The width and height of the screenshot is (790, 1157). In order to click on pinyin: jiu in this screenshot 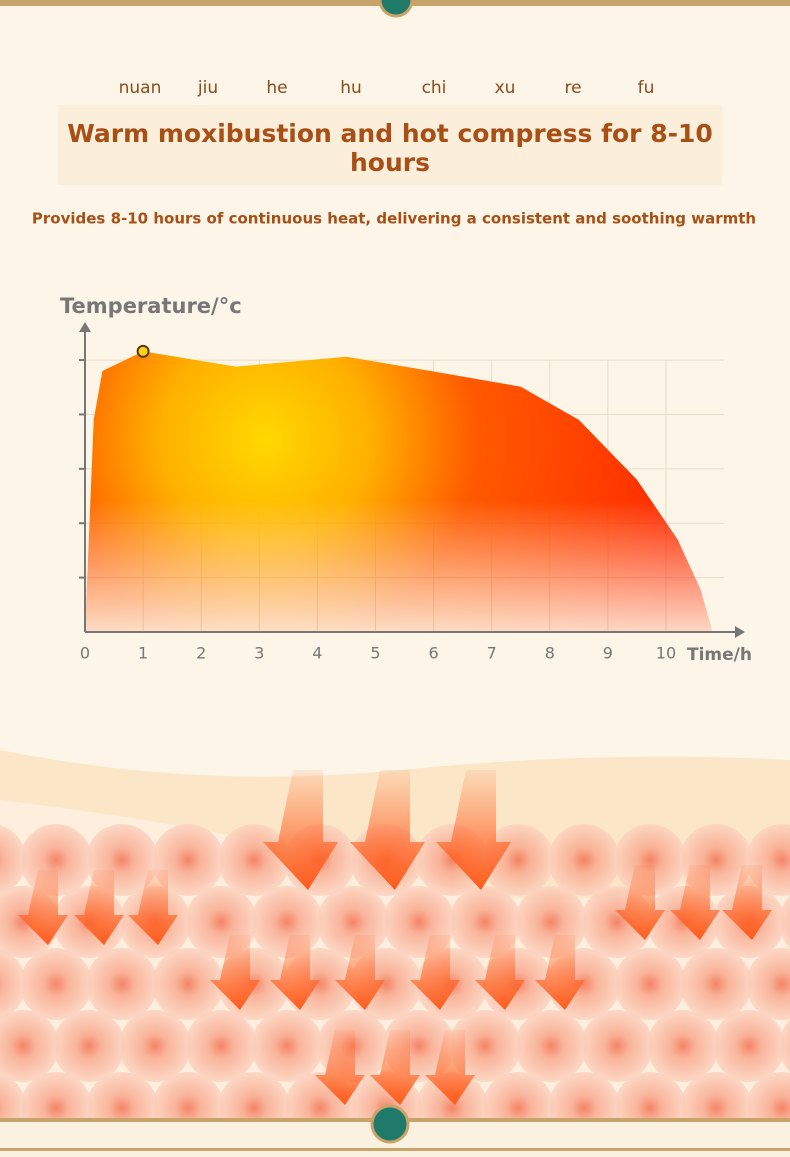, I will do `click(207, 88)`.